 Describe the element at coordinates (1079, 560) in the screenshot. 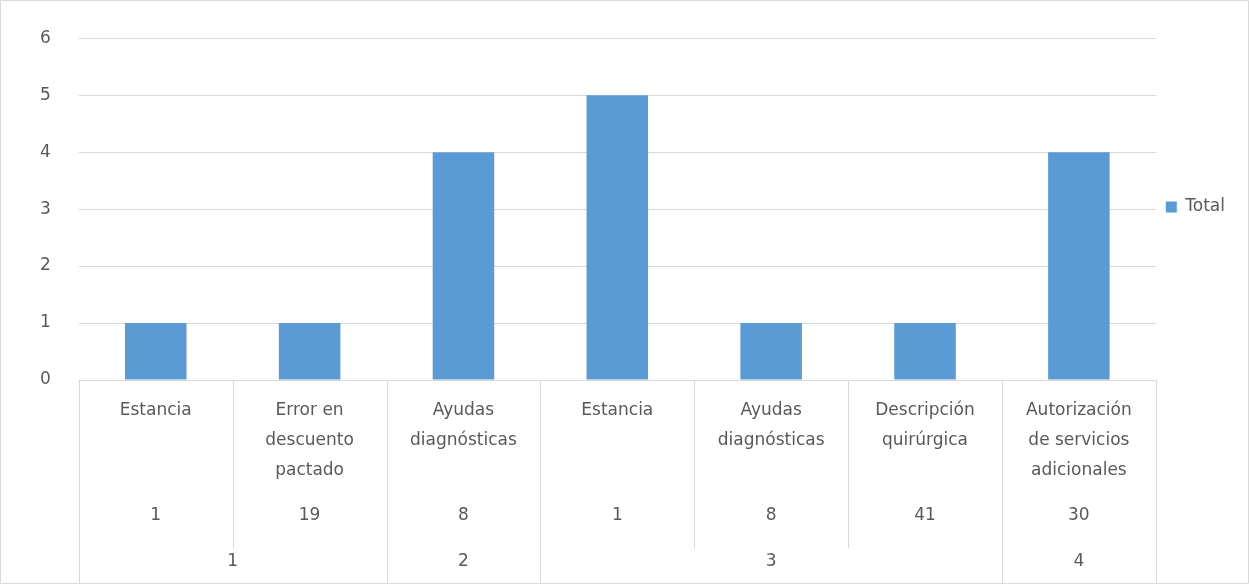

I see `text: 4` at that location.